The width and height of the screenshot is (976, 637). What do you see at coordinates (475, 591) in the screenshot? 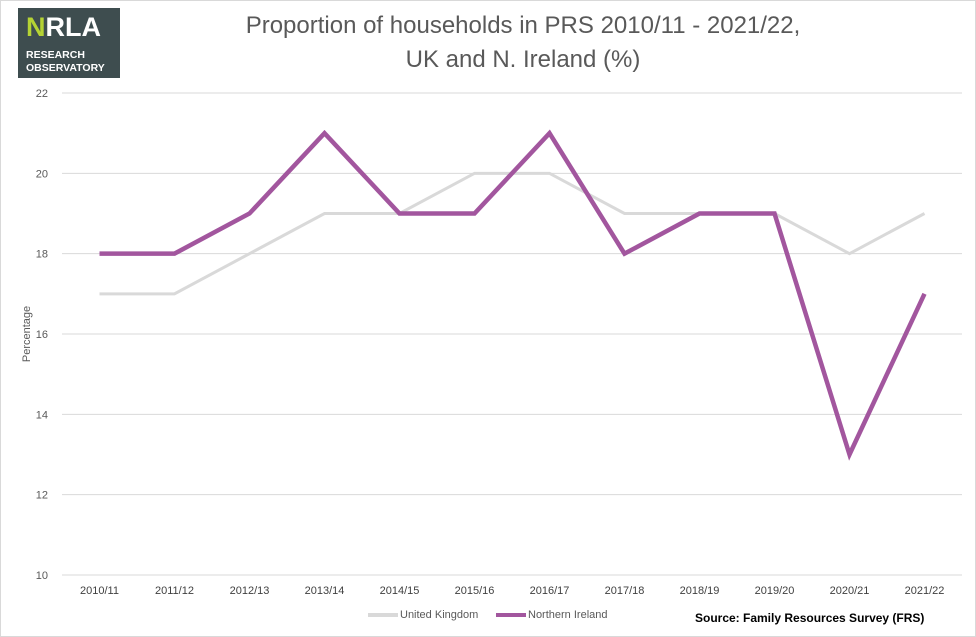
I see `x-tick-label: 2015/16` at bounding box center [475, 591].